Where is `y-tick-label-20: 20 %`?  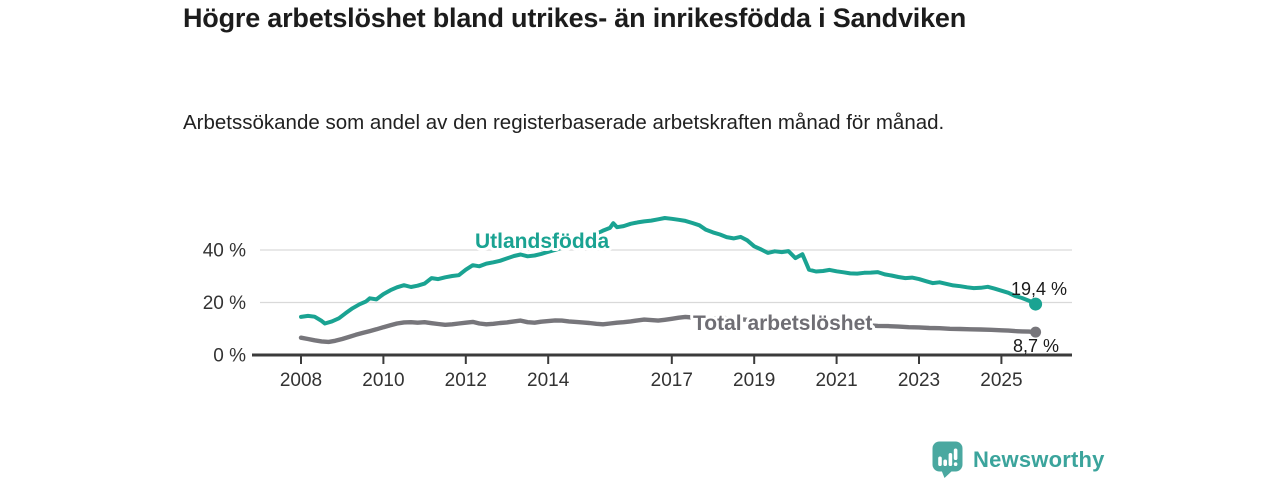
y-tick-label-20: 20 % is located at coordinates (224, 303).